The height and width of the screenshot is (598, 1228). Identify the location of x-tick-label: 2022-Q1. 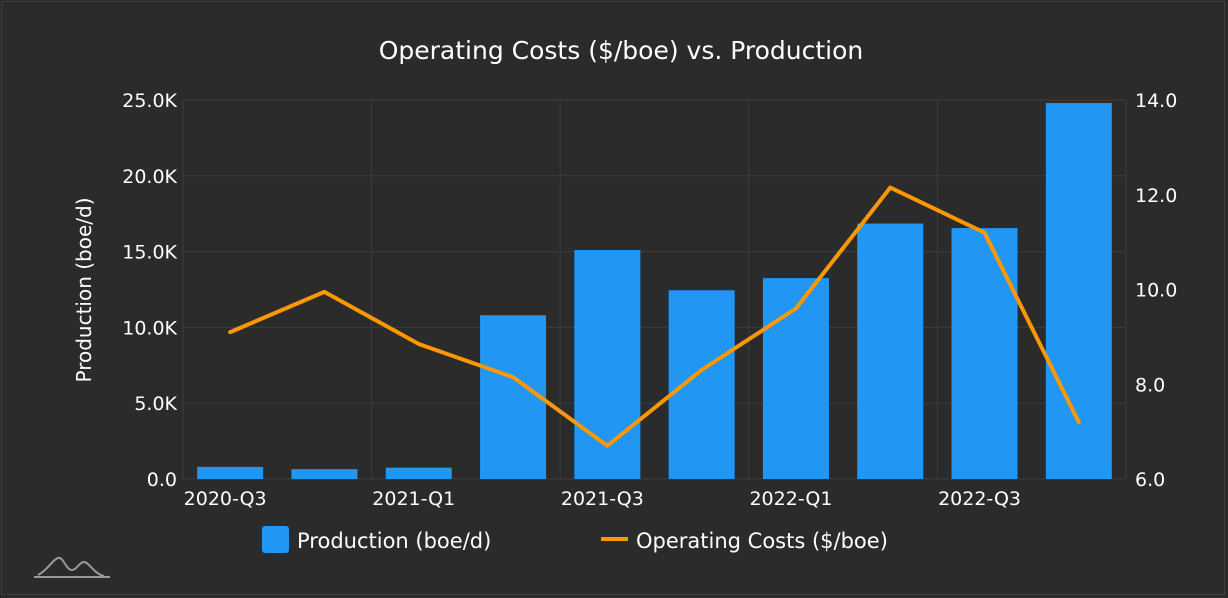
(790, 499).